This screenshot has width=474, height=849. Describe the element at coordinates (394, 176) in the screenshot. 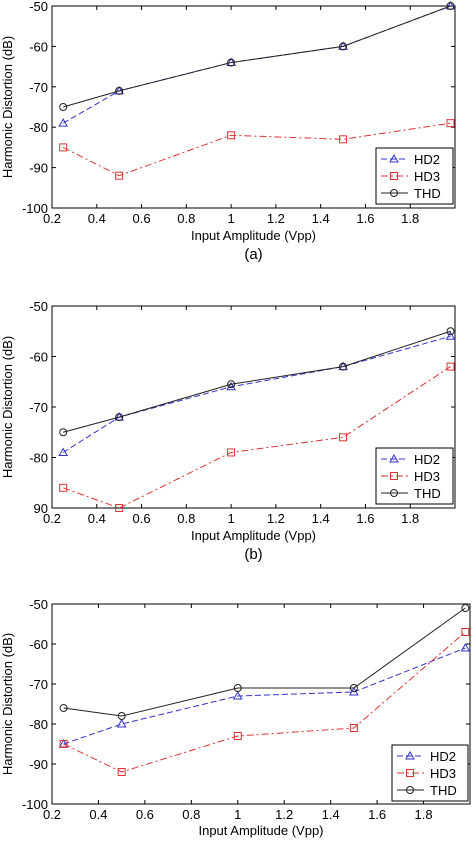

I see `legend-marker-hd3` at that location.